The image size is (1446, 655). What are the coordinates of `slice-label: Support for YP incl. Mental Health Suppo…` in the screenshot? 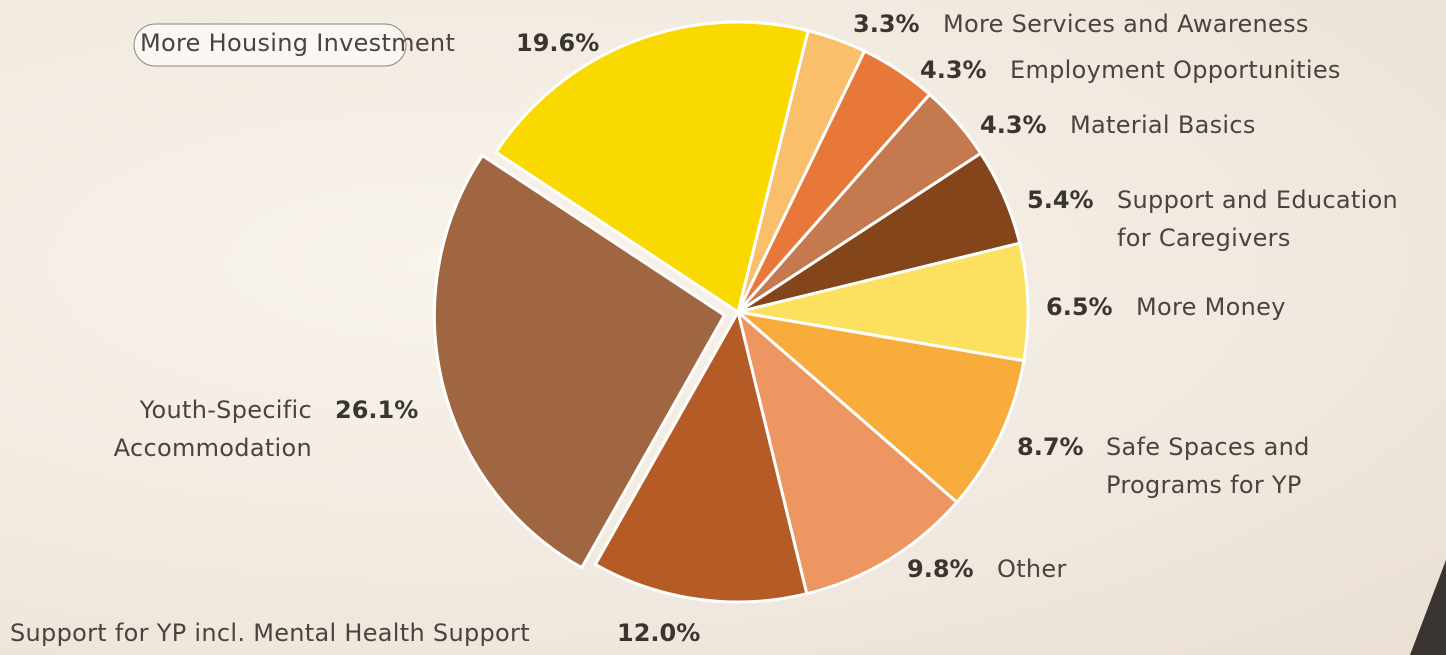 It's located at (270, 633).